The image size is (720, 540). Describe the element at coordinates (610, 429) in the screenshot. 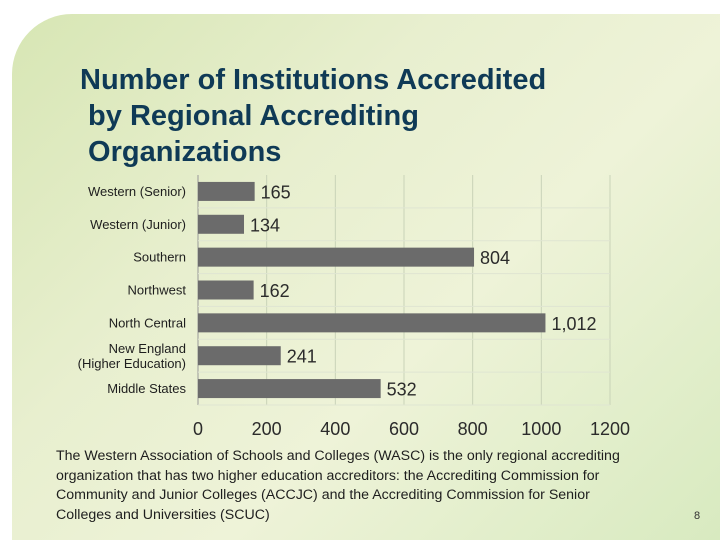

I see `x-tick-label: 1200` at that location.